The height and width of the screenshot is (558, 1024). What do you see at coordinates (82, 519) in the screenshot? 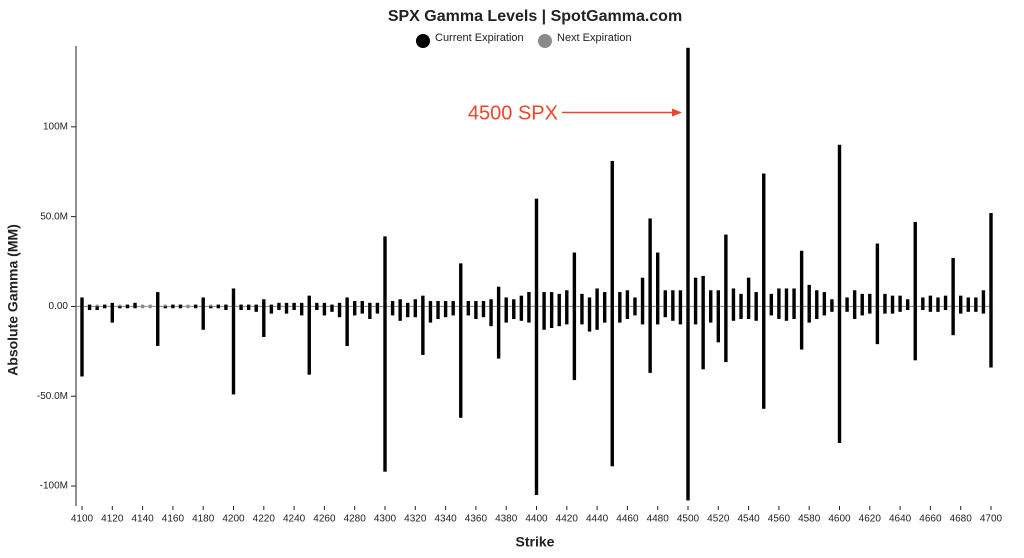
I see `x-tick-label: 4100` at bounding box center [82, 519].